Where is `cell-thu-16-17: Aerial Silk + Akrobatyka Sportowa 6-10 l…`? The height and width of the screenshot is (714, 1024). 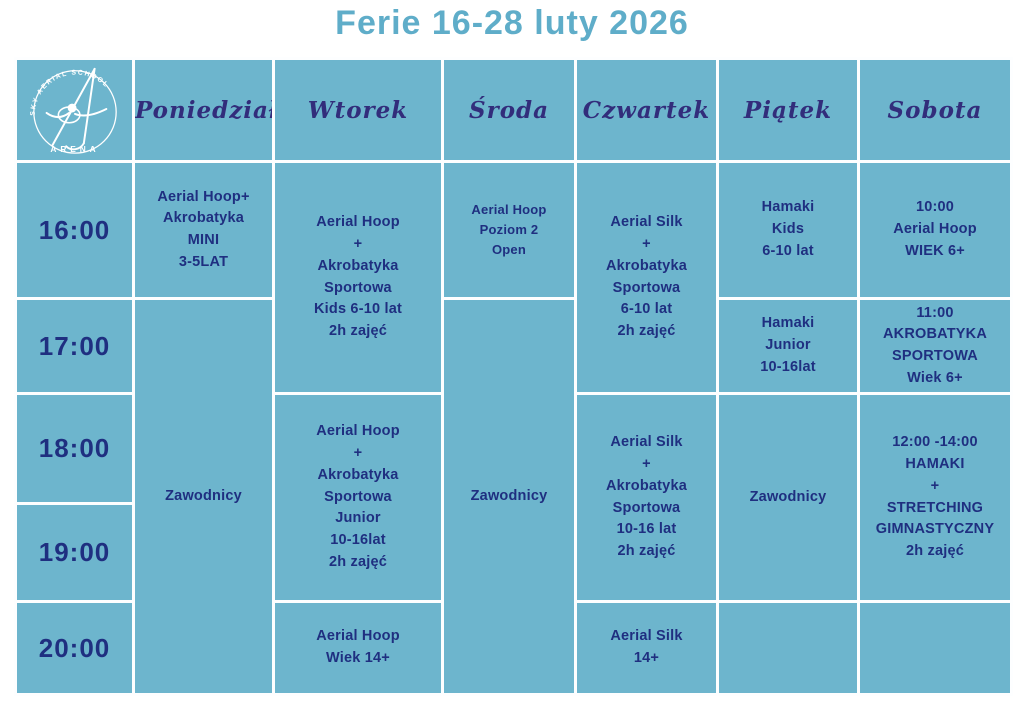 cell-thu-16-17: Aerial Silk + Akrobatyka Sportowa 6-10 l… is located at coordinates (646, 277).